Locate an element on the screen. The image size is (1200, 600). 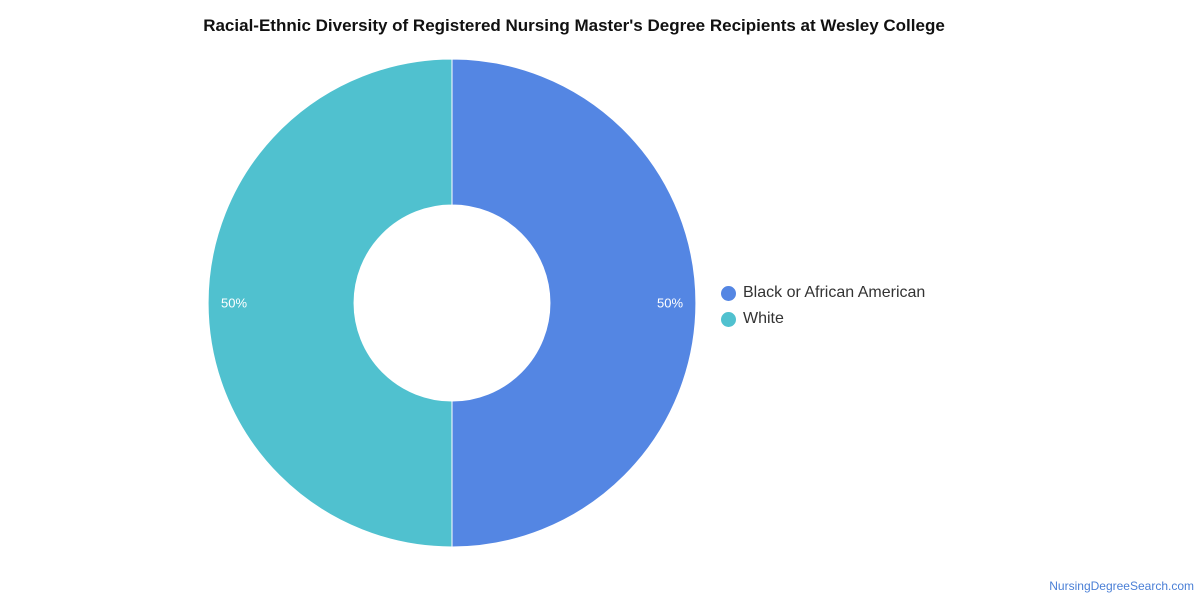
legend: Black or African American White is located at coordinates (823, 306).